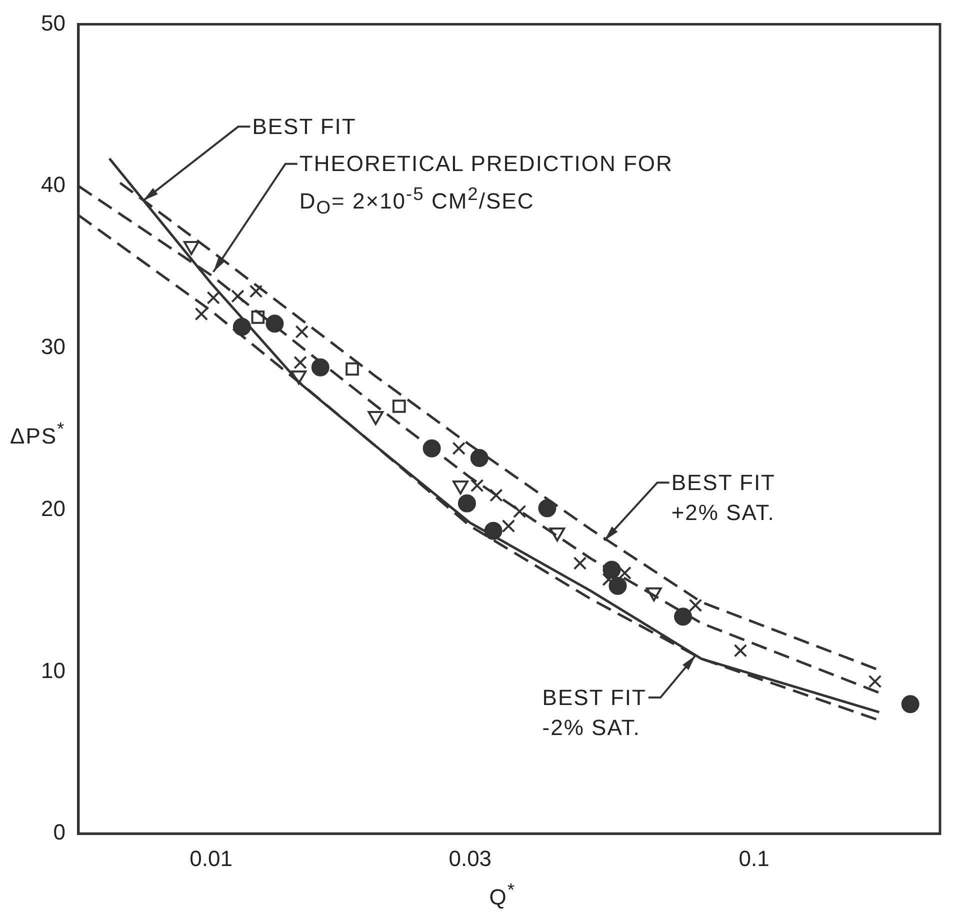 This screenshot has width=958, height=924. I want to click on y-tick-label: 40, so click(53, 185).